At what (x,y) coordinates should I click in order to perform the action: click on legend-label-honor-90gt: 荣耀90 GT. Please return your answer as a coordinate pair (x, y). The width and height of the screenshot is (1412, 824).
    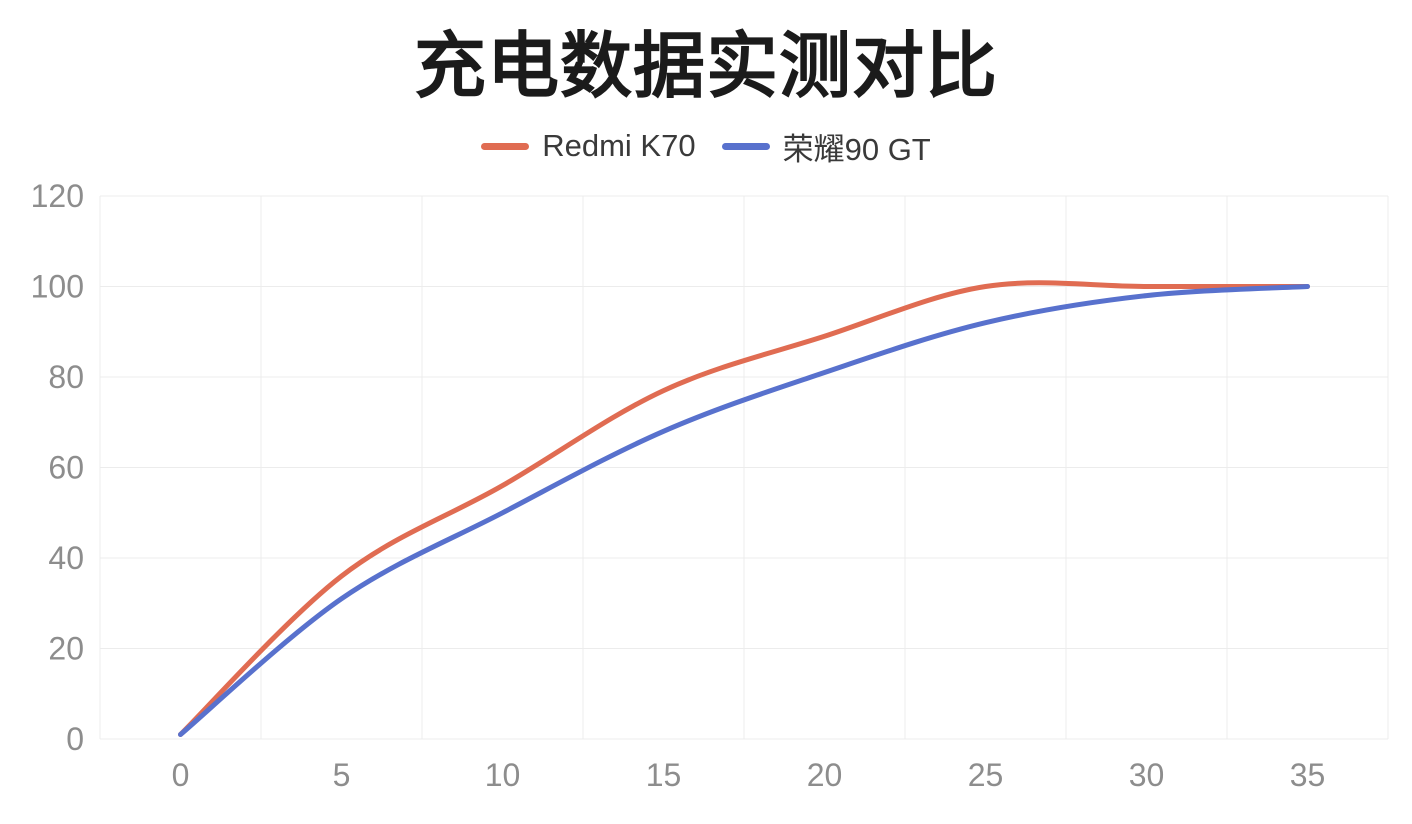
    Looking at the image, I should click on (856, 149).